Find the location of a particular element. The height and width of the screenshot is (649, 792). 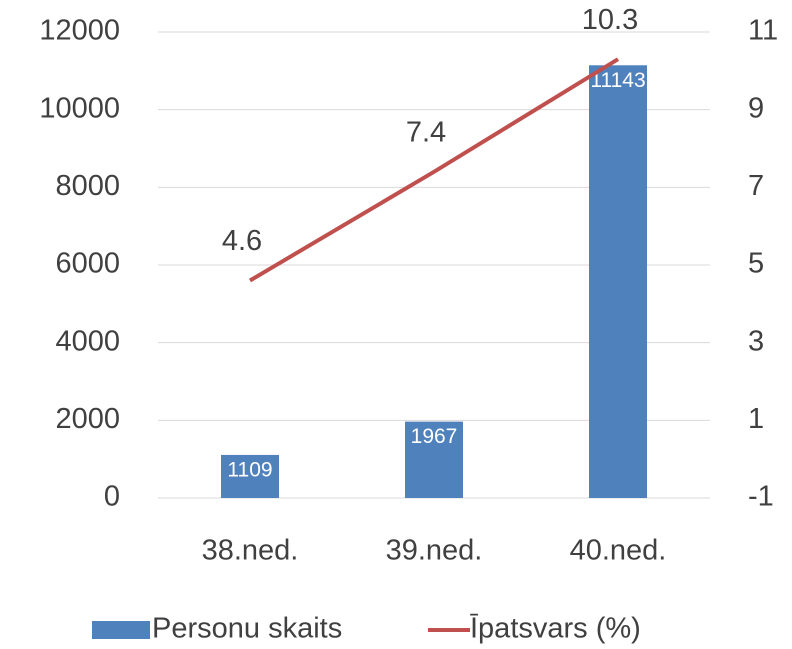

legend-swatch is located at coordinates (121, 630).